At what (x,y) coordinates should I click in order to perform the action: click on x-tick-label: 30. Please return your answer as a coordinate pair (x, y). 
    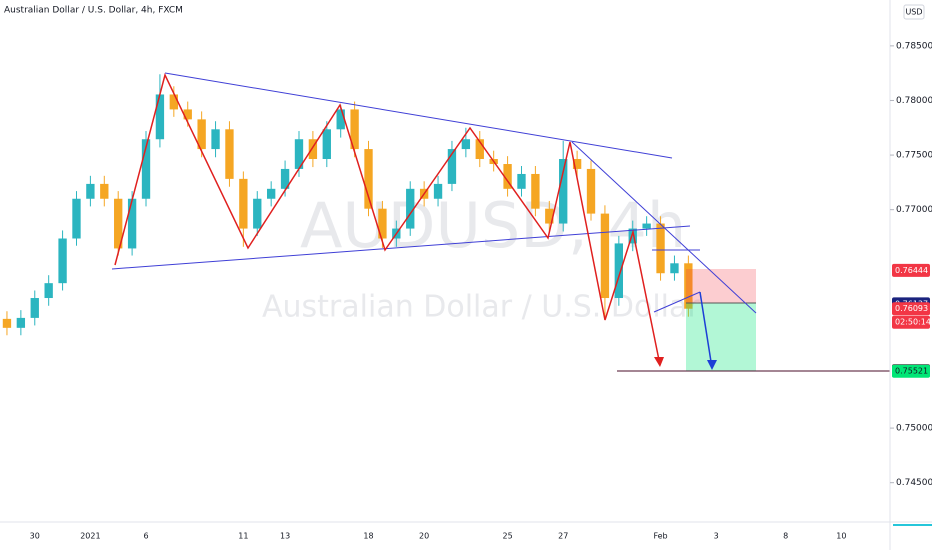
    Looking at the image, I should click on (35, 536).